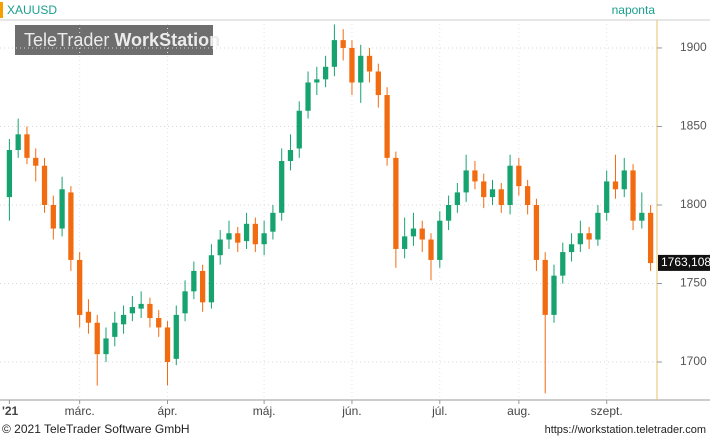  What do you see at coordinates (96, 429) in the screenshot?
I see `copyright: © 2021 TeleTrader Software GmbH` at bounding box center [96, 429].